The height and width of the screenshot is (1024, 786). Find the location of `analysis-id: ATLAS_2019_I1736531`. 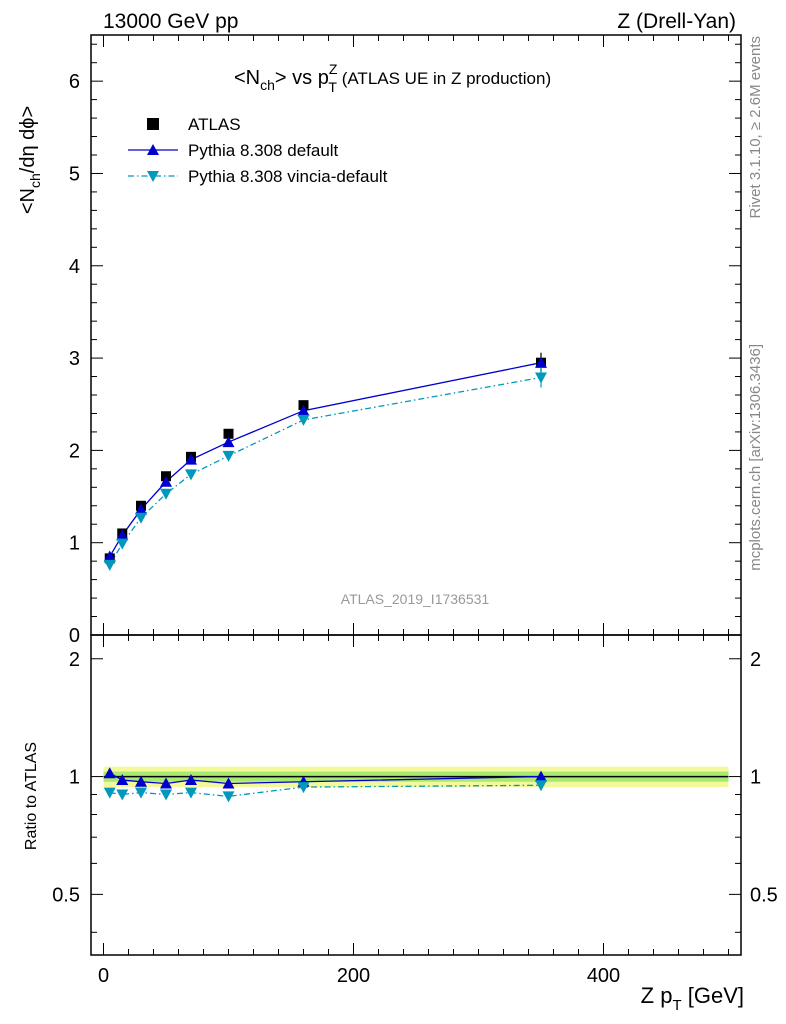

analysis-id: ATLAS_2019_I1736531 is located at coordinates (415, 599).